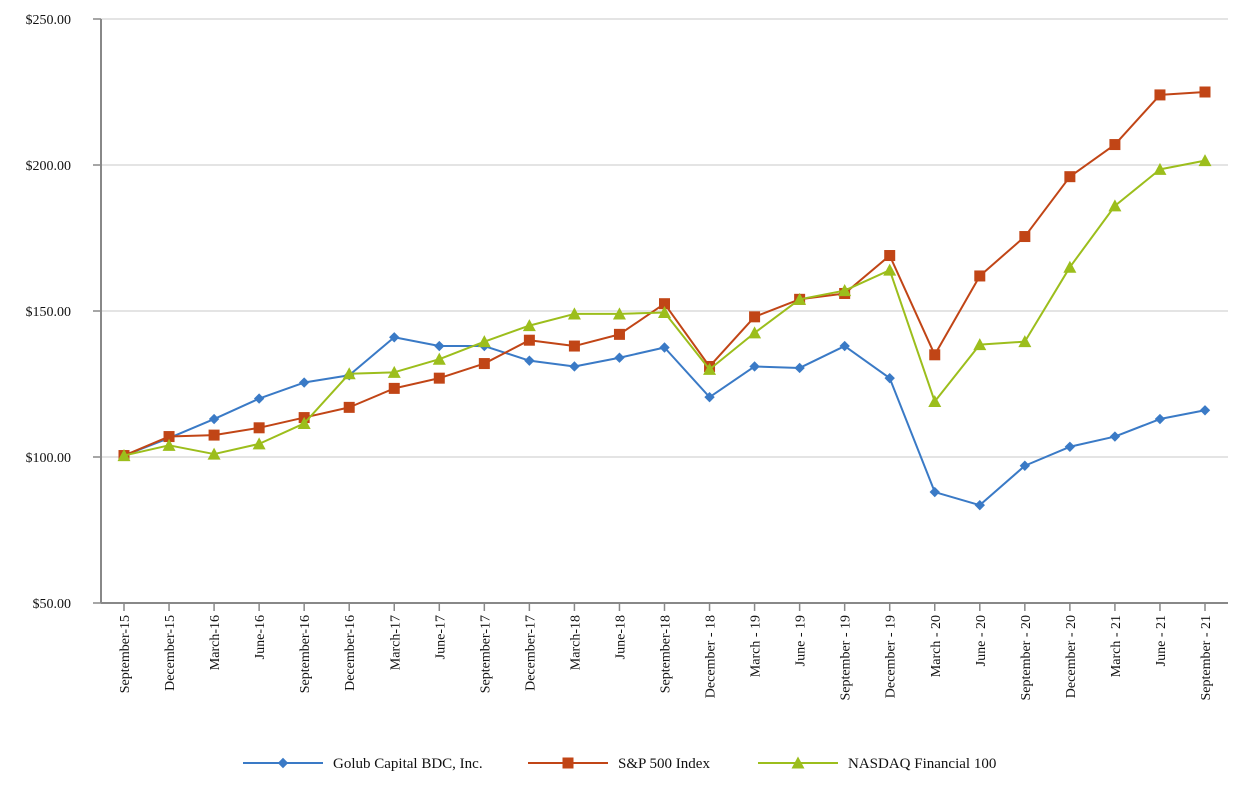  What do you see at coordinates (575, 642) in the screenshot?
I see `x-tick-label: March-18` at bounding box center [575, 642].